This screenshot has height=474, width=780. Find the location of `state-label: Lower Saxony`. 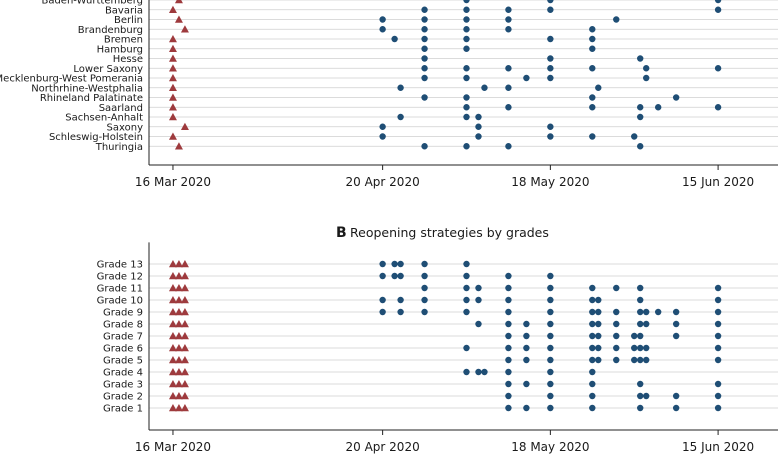

state-label: Lower Saxony is located at coordinates (108, 69).